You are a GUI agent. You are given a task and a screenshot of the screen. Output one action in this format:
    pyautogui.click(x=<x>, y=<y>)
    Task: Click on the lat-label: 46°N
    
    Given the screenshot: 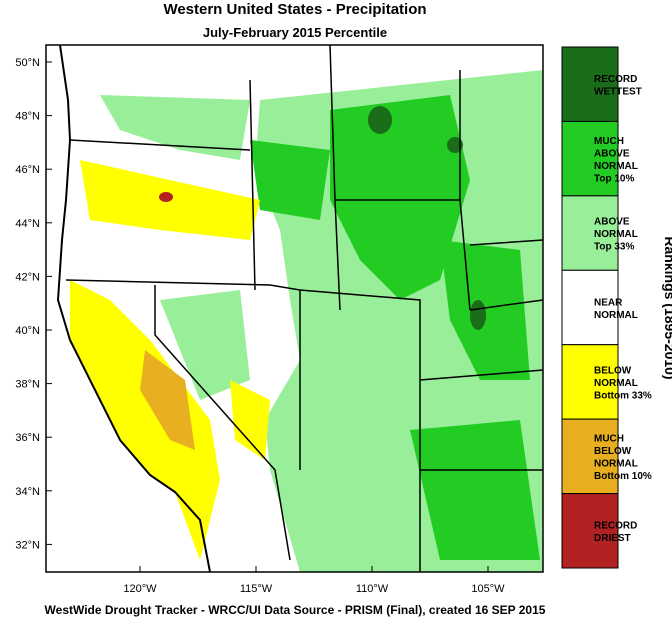 What is the action you would take?
    pyautogui.click(x=27, y=170)
    